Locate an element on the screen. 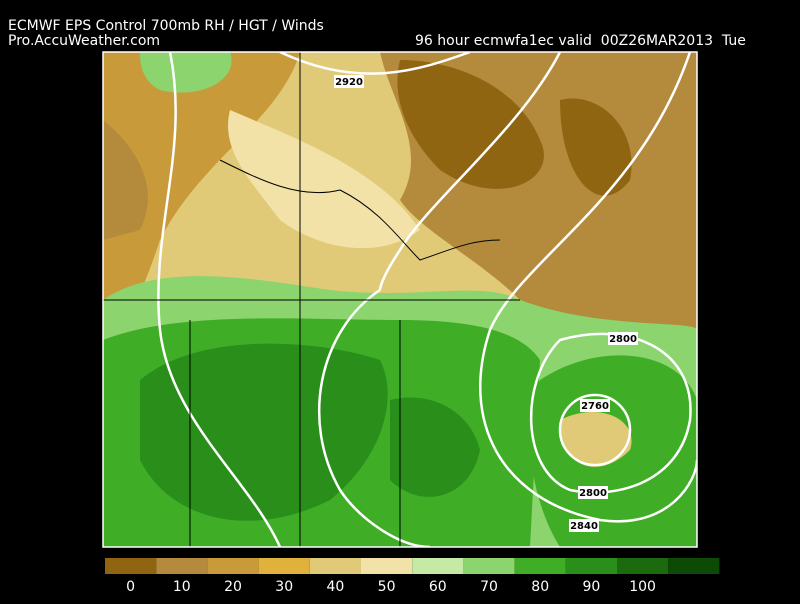 This screenshot has height=604, width=800. colorbar-label: 100 is located at coordinates (642, 587).